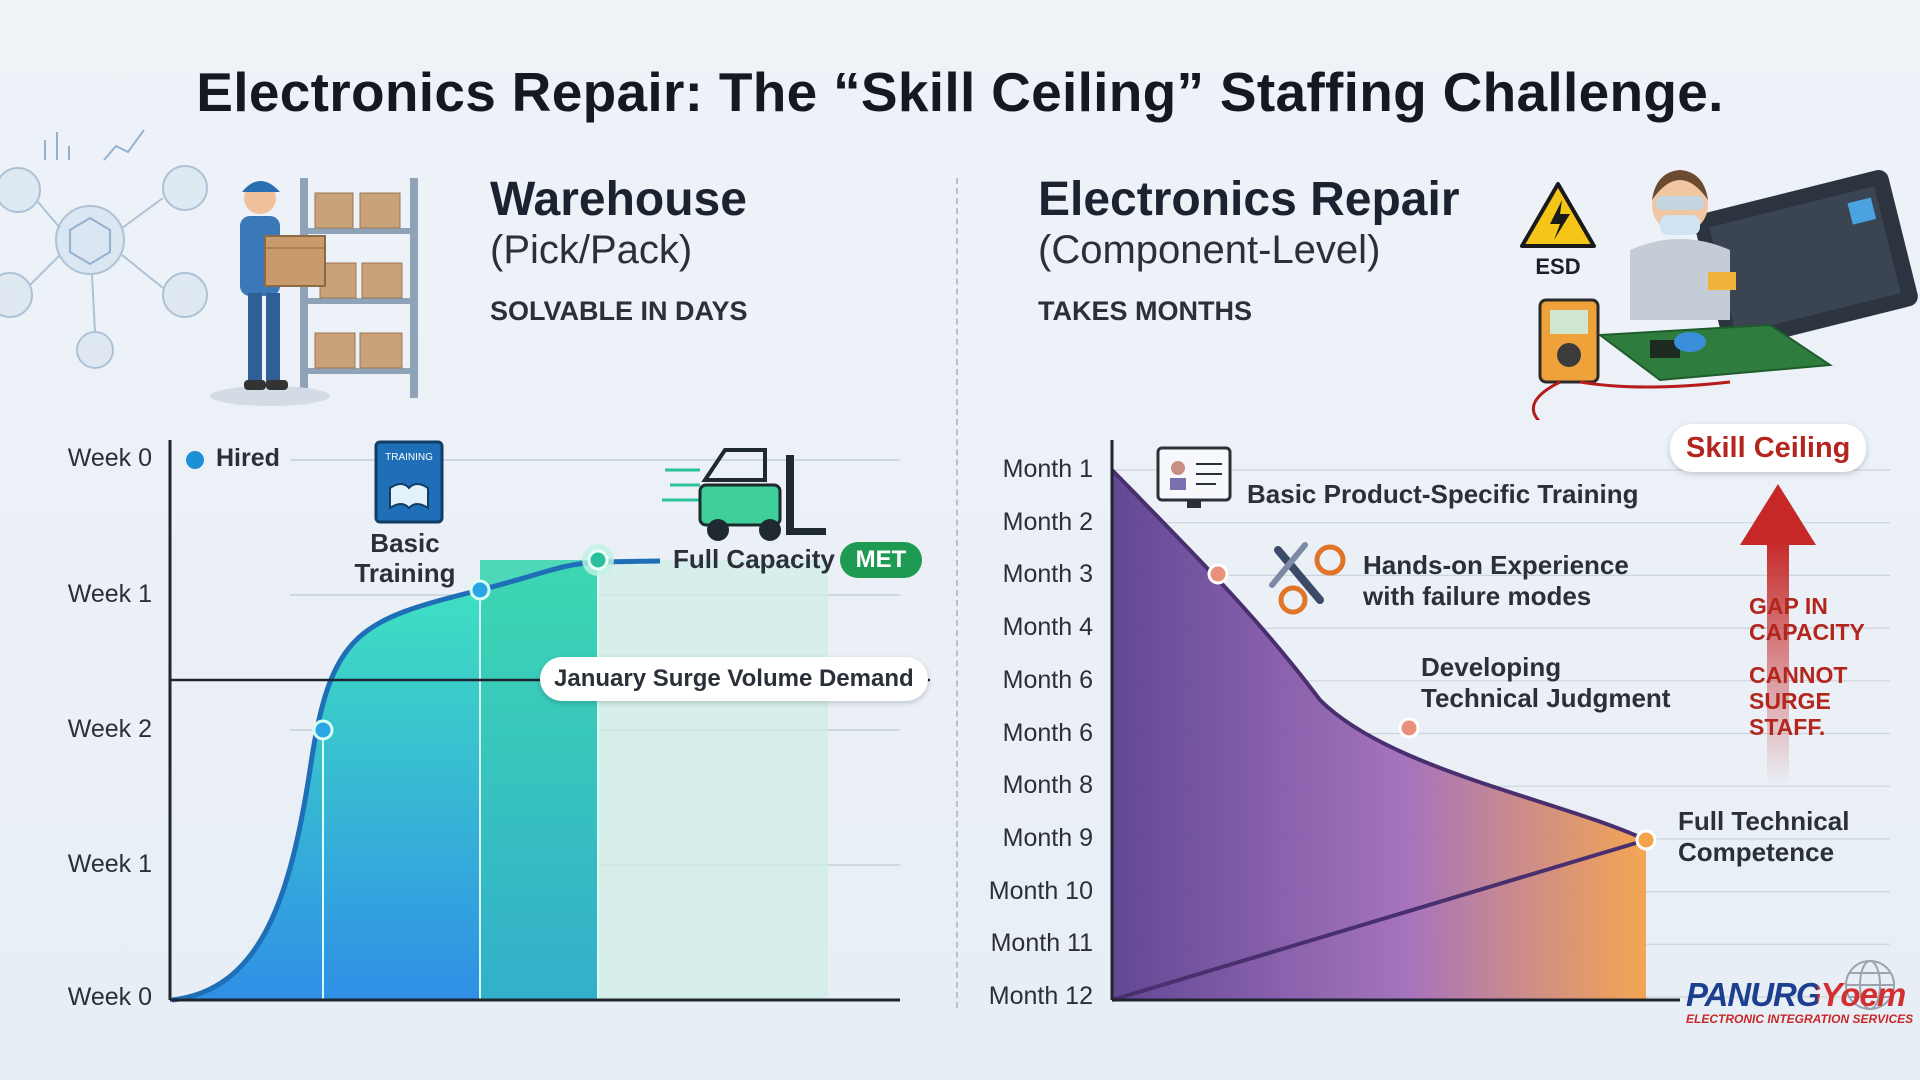  I want to click on january-surge-label: January Surge Volume Demand, so click(734, 679).